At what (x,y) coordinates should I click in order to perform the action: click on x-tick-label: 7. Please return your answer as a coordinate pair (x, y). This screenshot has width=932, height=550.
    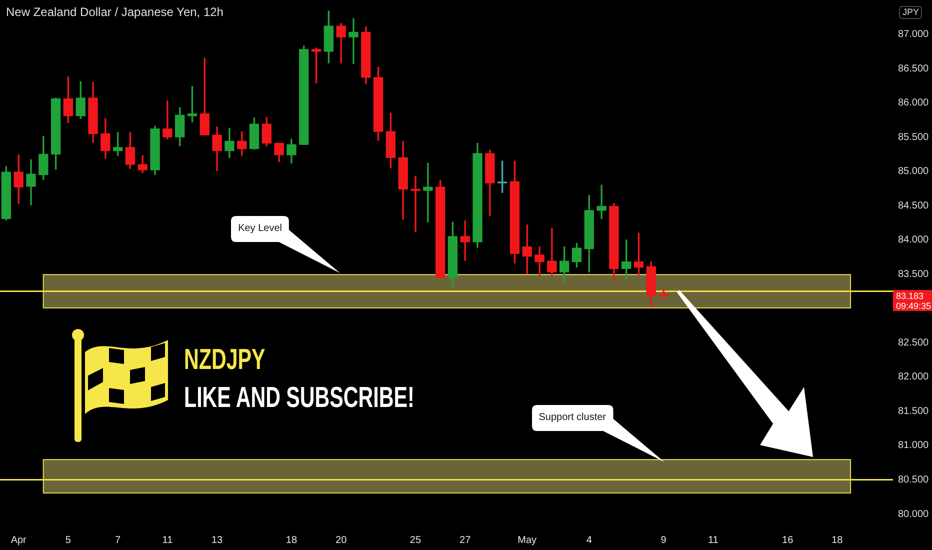
    Looking at the image, I should click on (118, 540).